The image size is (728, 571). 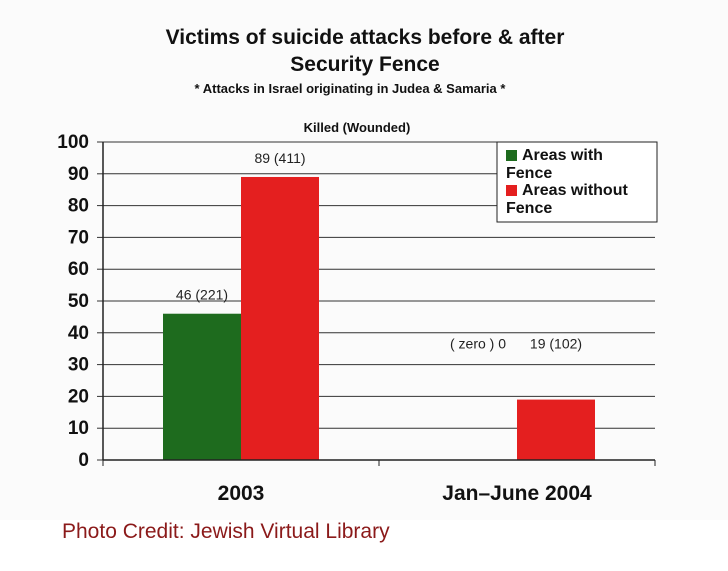 What do you see at coordinates (562, 155) in the screenshot?
I see `legend-label-fence-line1: Areas with` at bounding box center [562, 155].